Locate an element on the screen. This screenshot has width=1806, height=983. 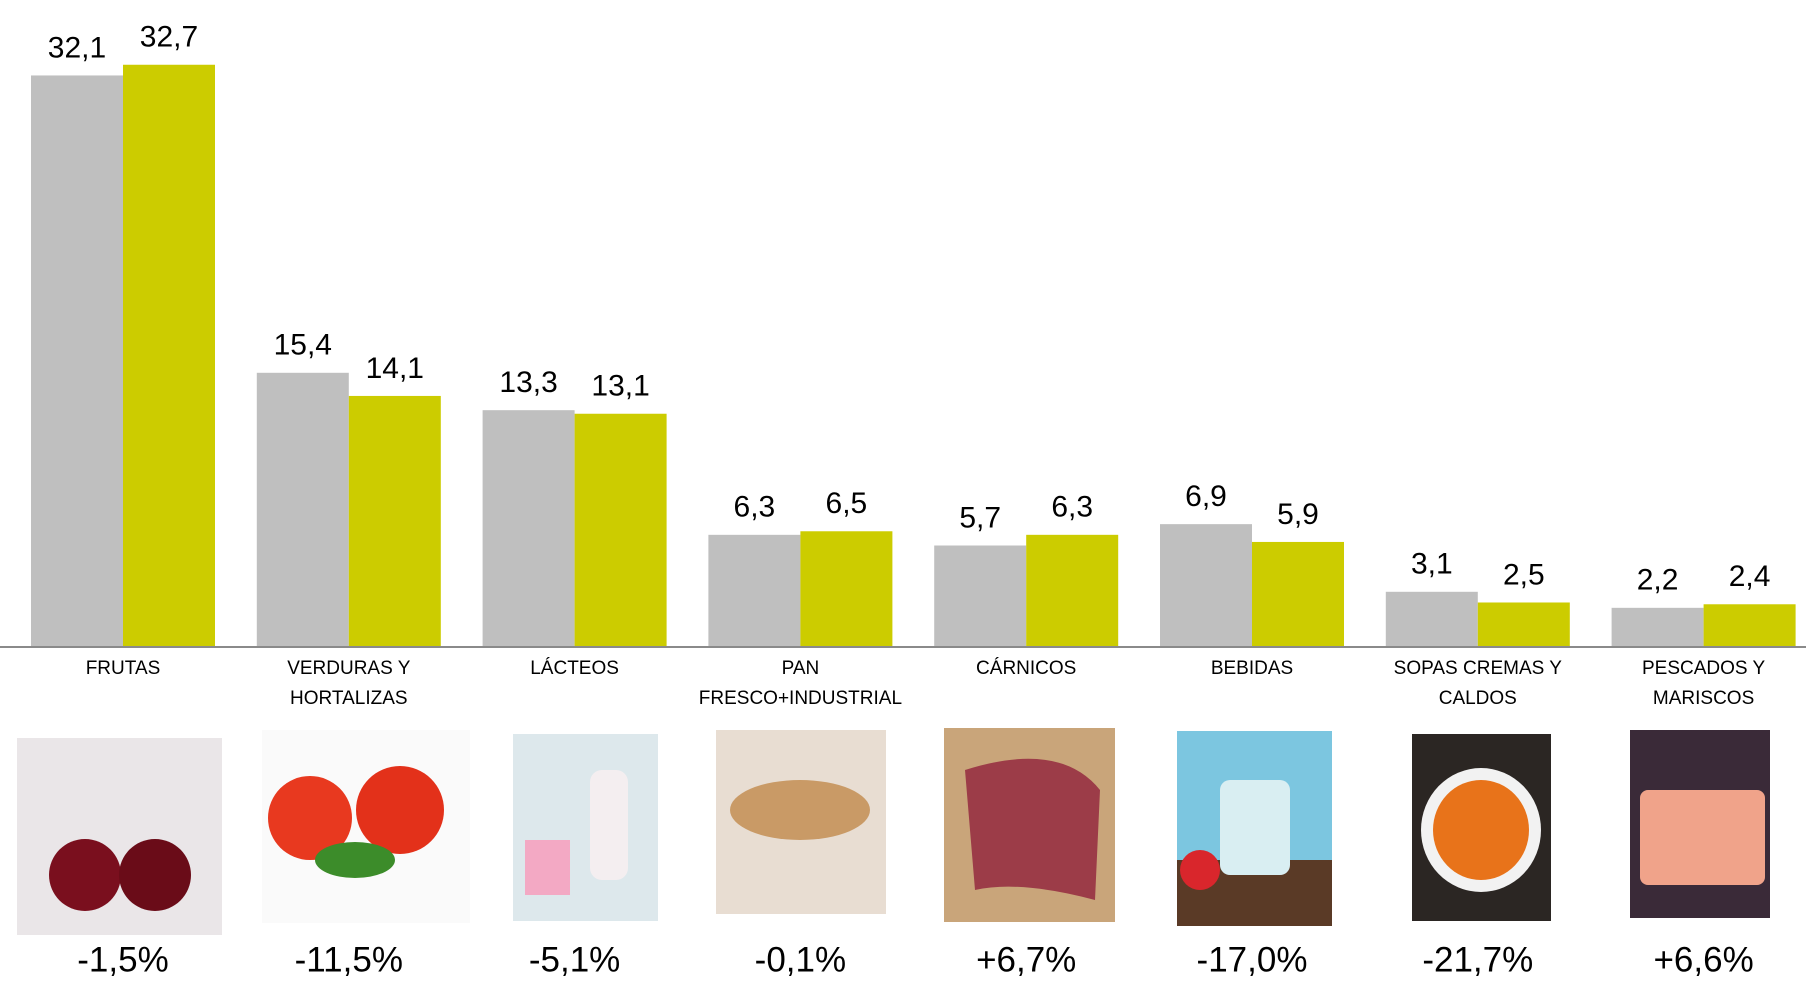
change-label: -11,5% is located at coordinates (349, 959).